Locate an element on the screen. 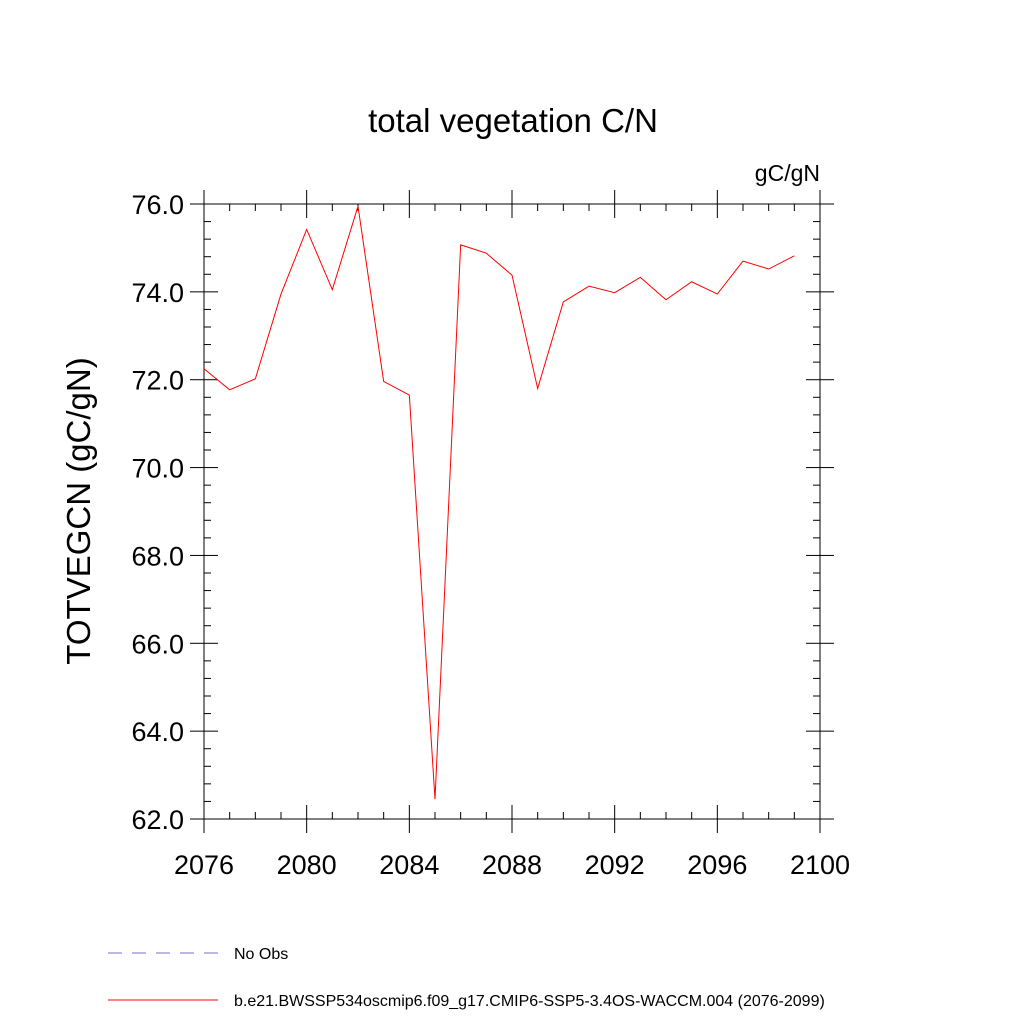  x-tick-label: 2084 is located at coordinates (409, 865).